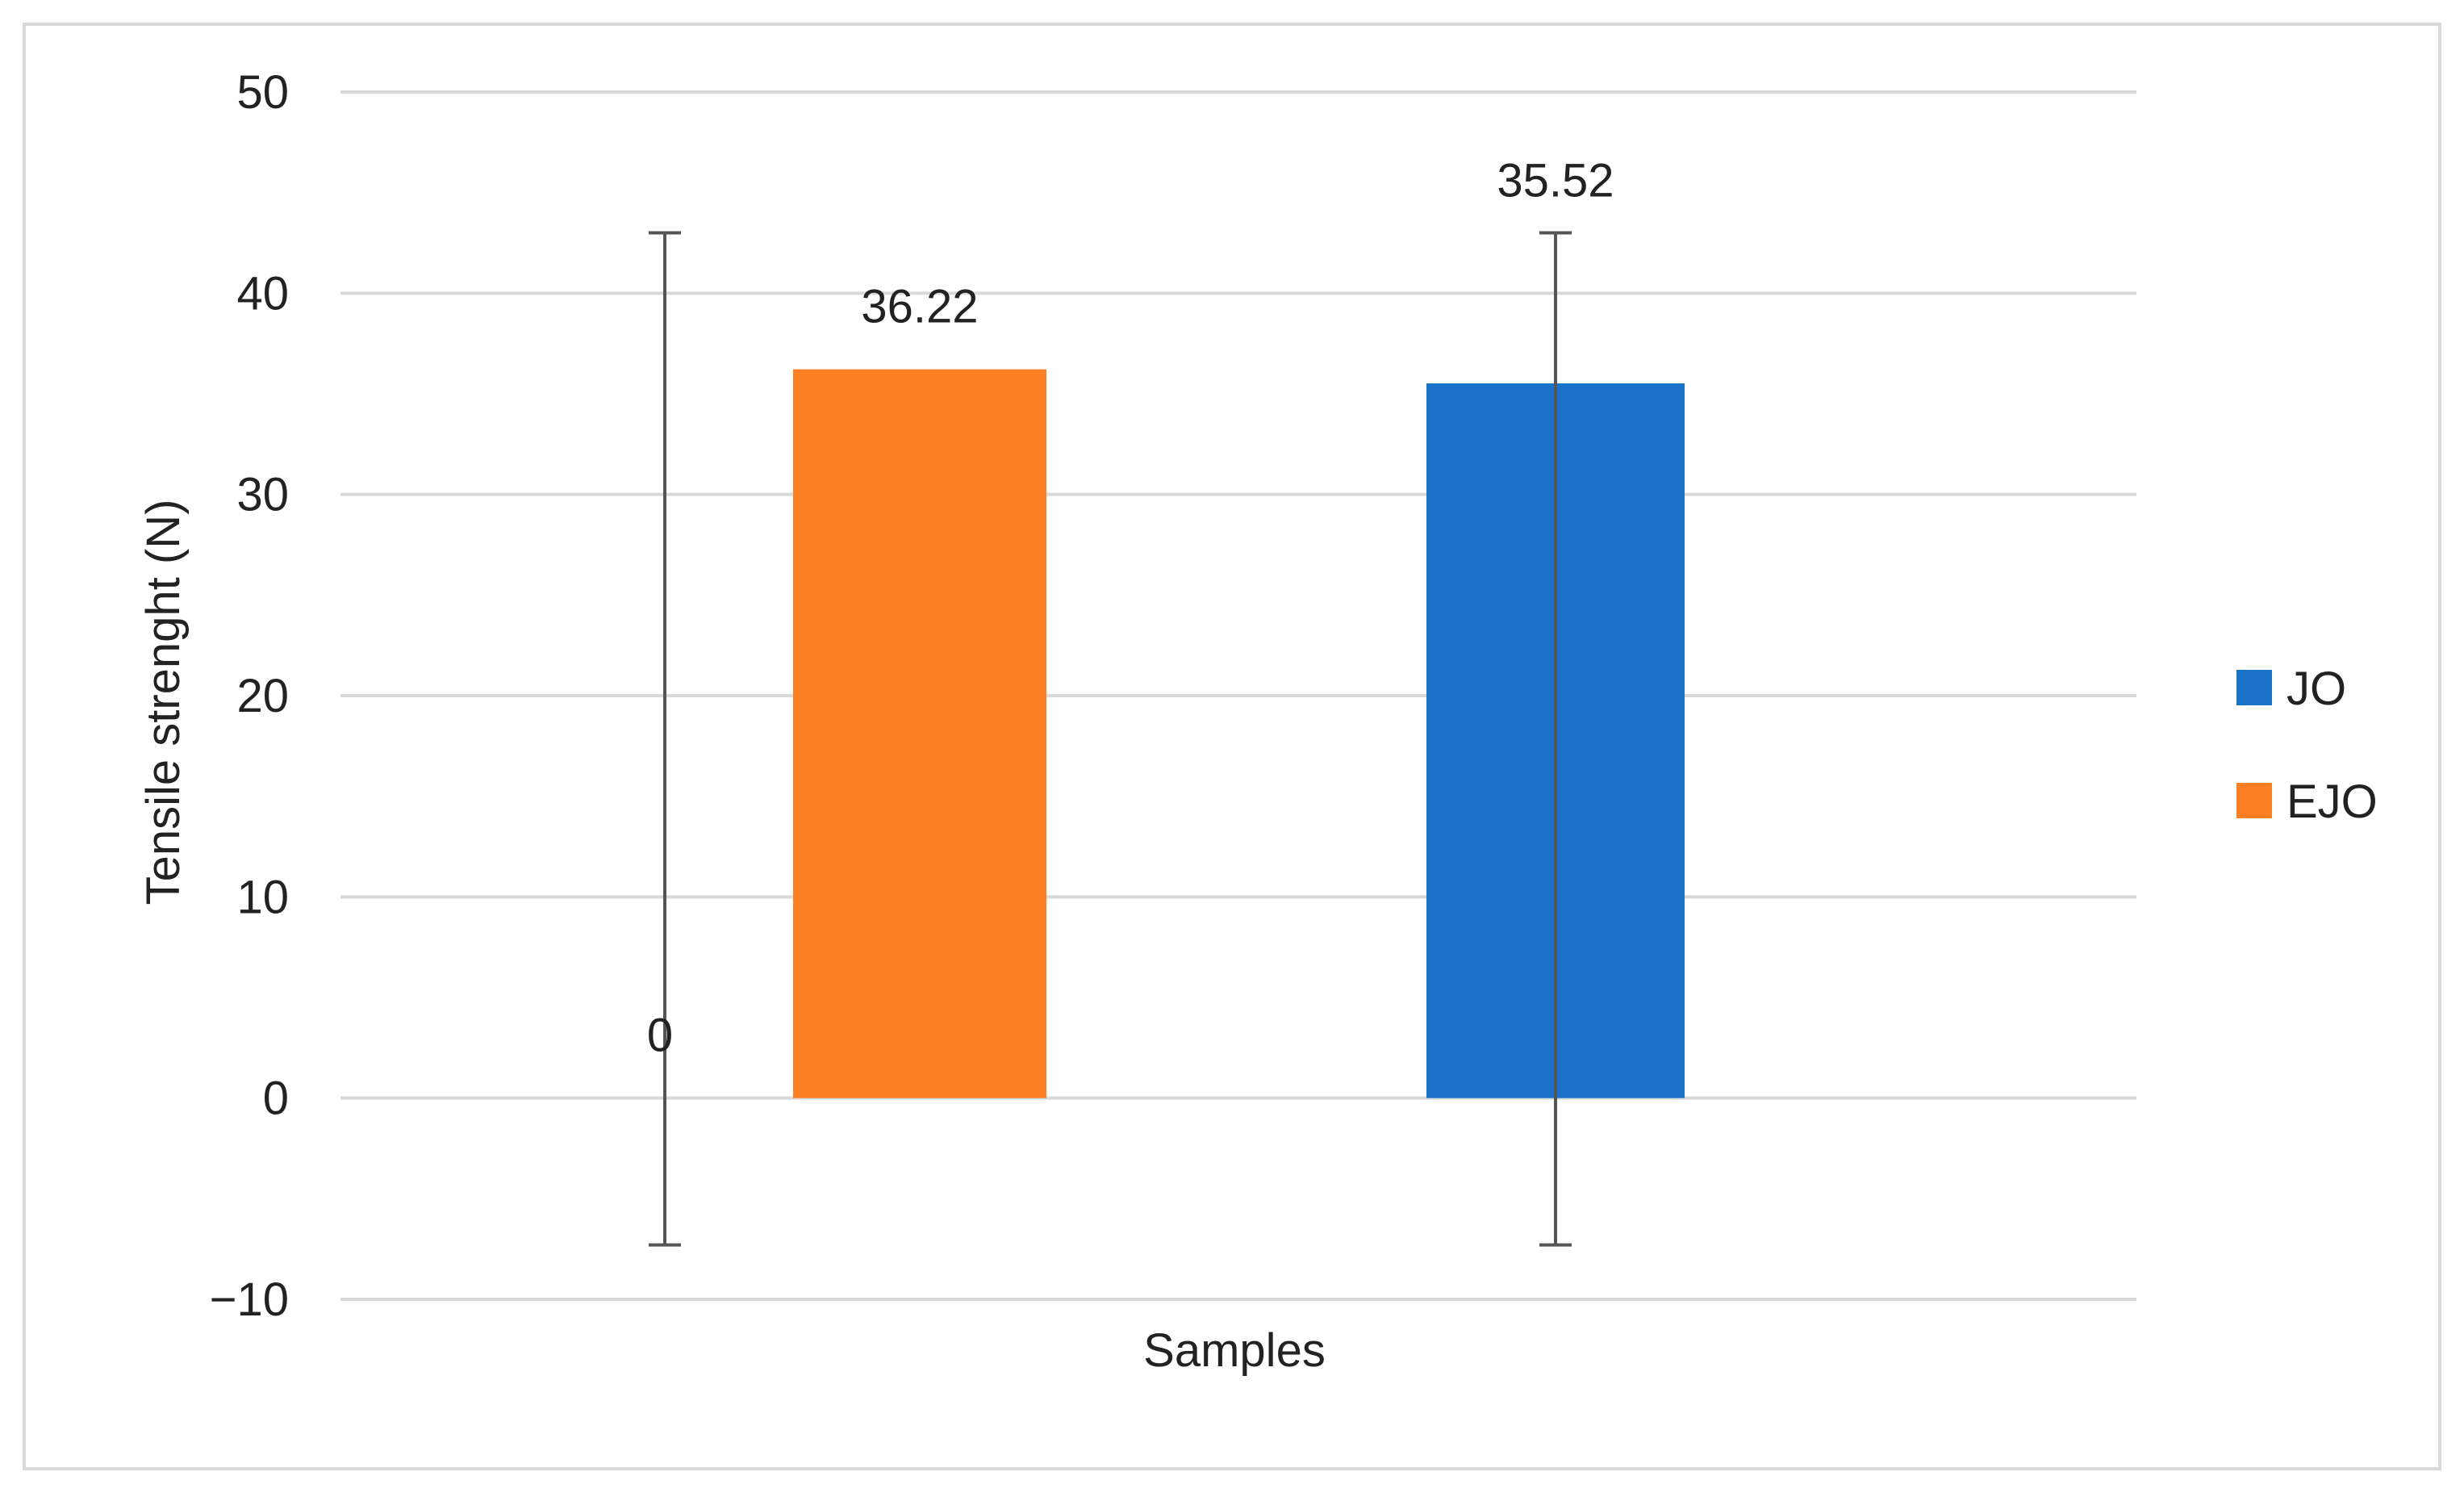 This screenshot has height=1493, width=2464. Describe the element at coordinates (262, 897) in the screenshot. I see `y-tick-label: 10` at that location.